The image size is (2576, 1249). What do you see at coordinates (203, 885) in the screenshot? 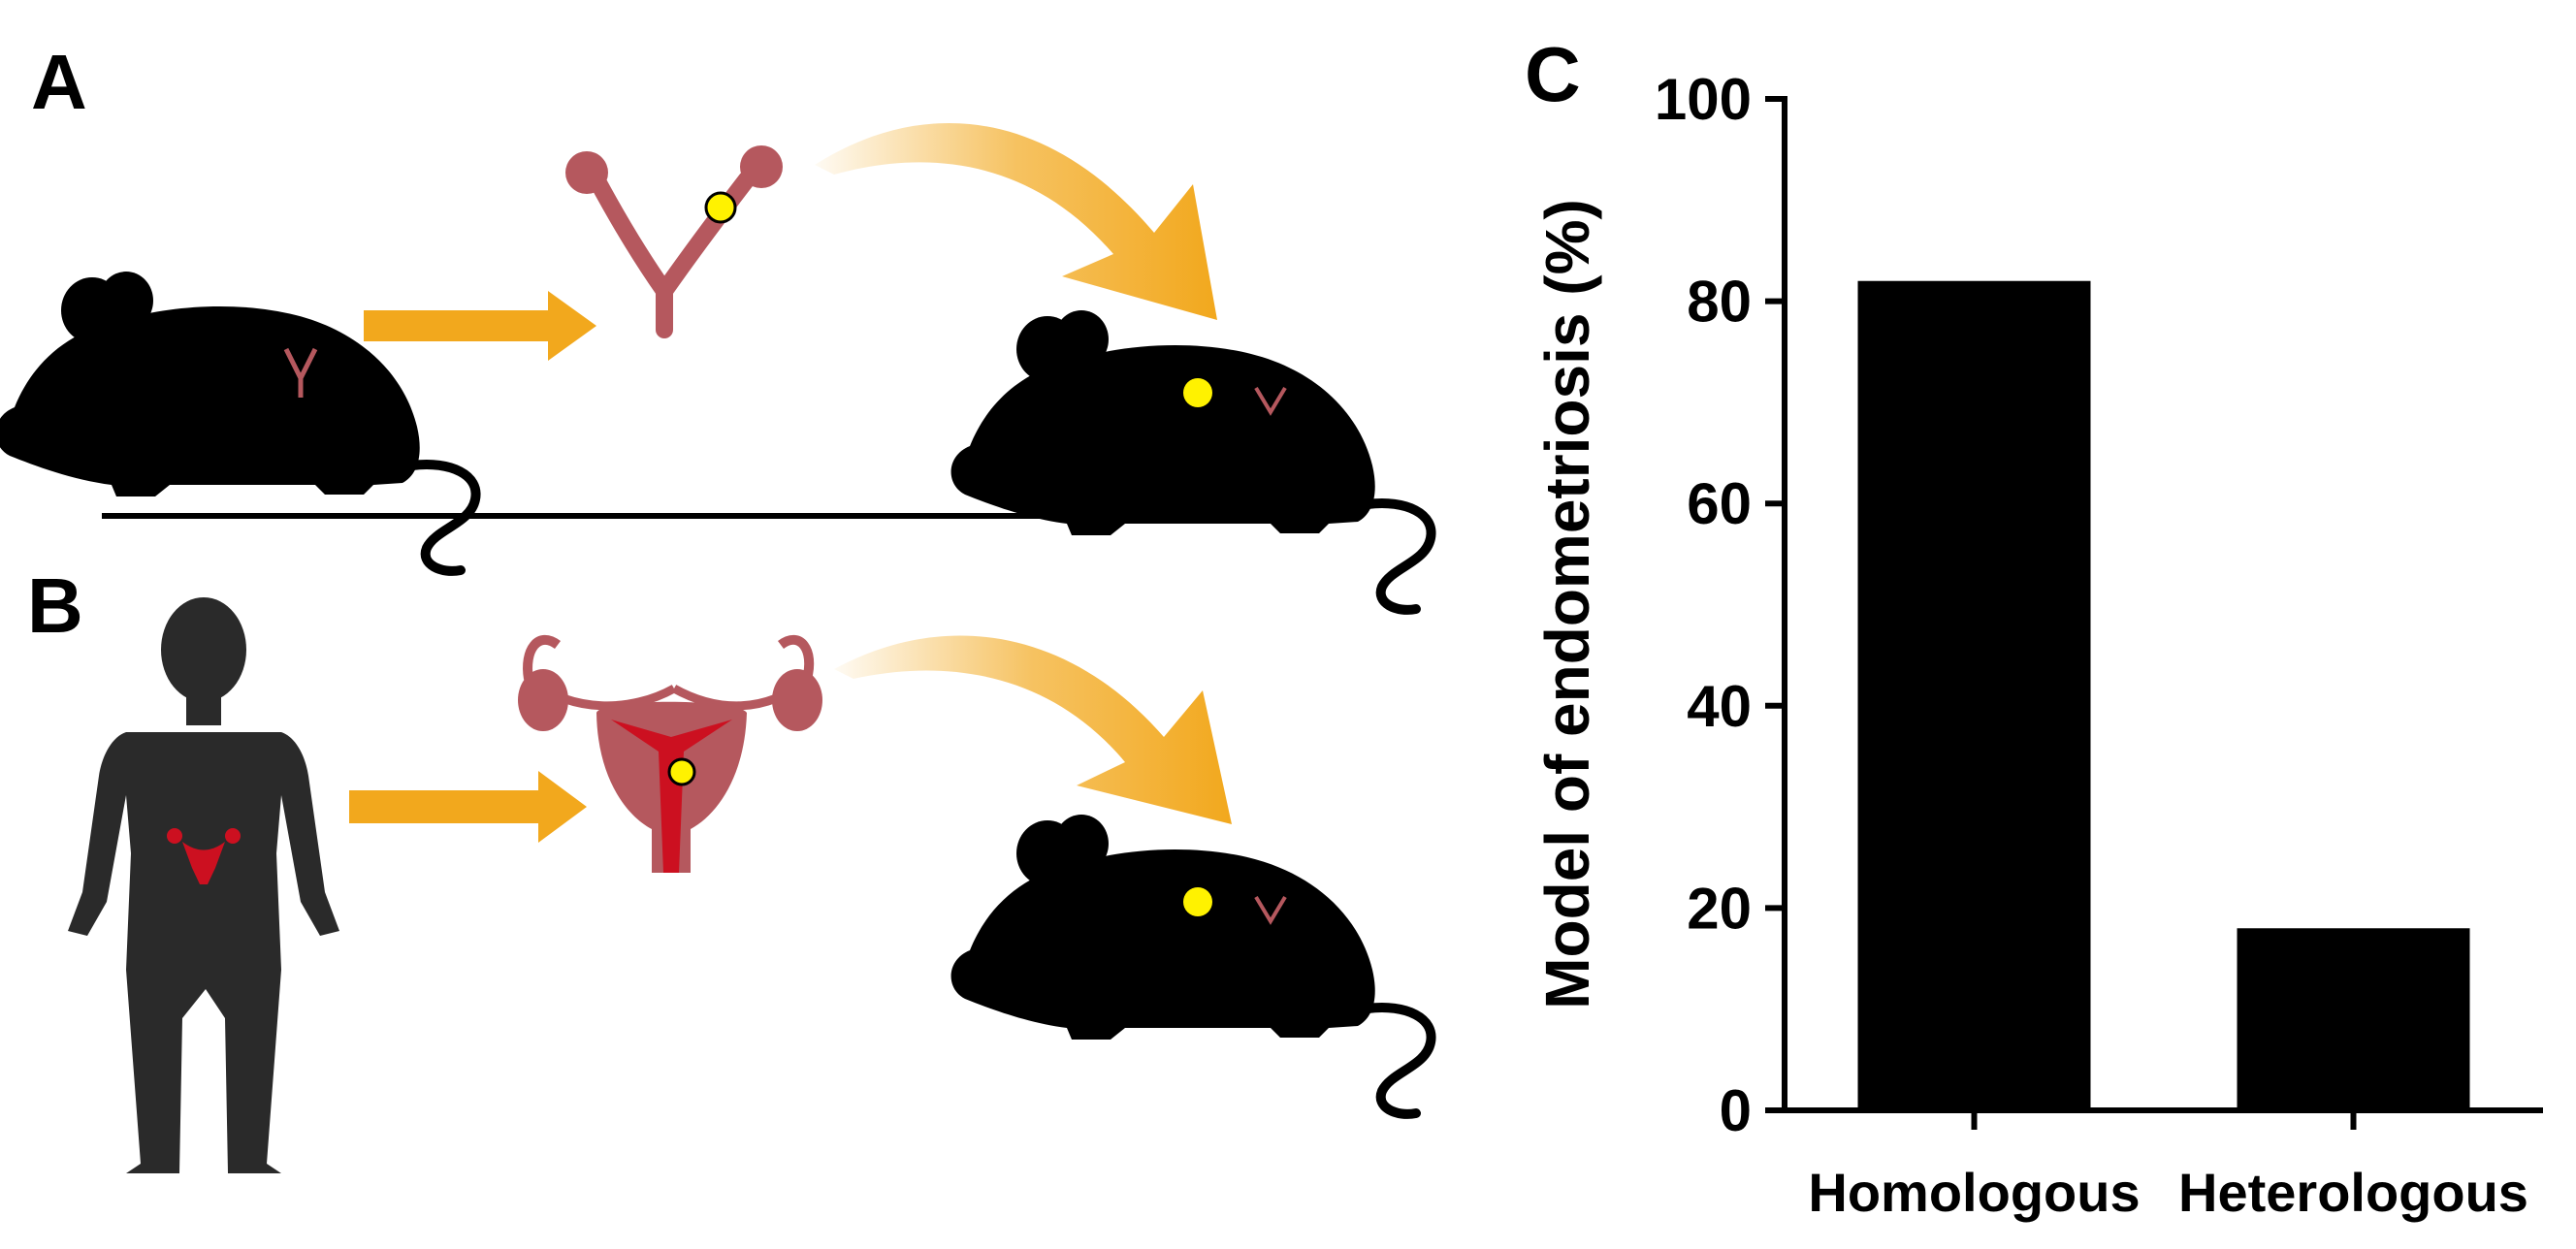
I see `human-silhouette-icon` at bounding box center [203, 885].